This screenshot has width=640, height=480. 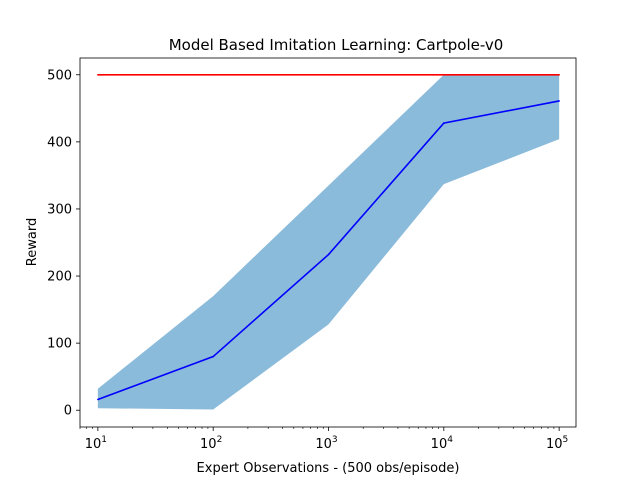 I want to click on y-tick-label: 100, so click(x=59, y=344).